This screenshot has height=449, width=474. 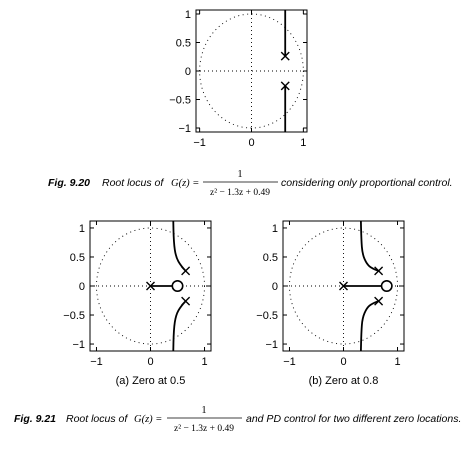 What do you see at coordinates (204, 429) in the screenshot?
I see `caption-fig21-denominator: z² − 1.3z + 0.49` at bounding box center [204, 429].